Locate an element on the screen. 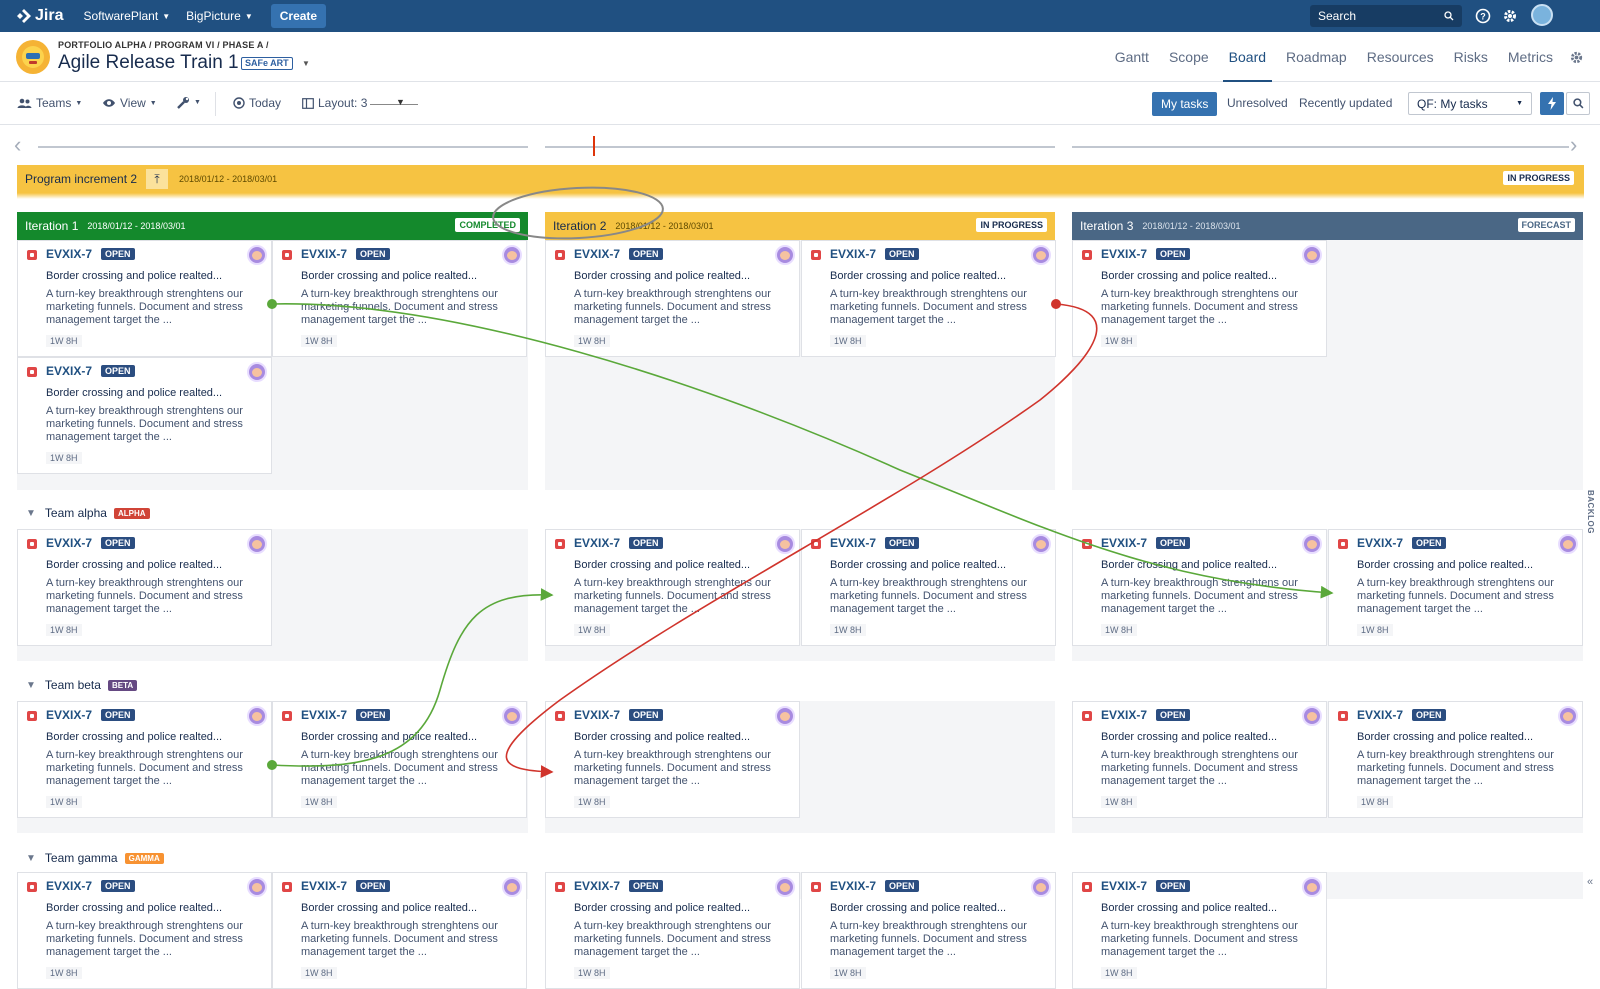  tab-resources: Resources is located at coordinates (1400, 57).